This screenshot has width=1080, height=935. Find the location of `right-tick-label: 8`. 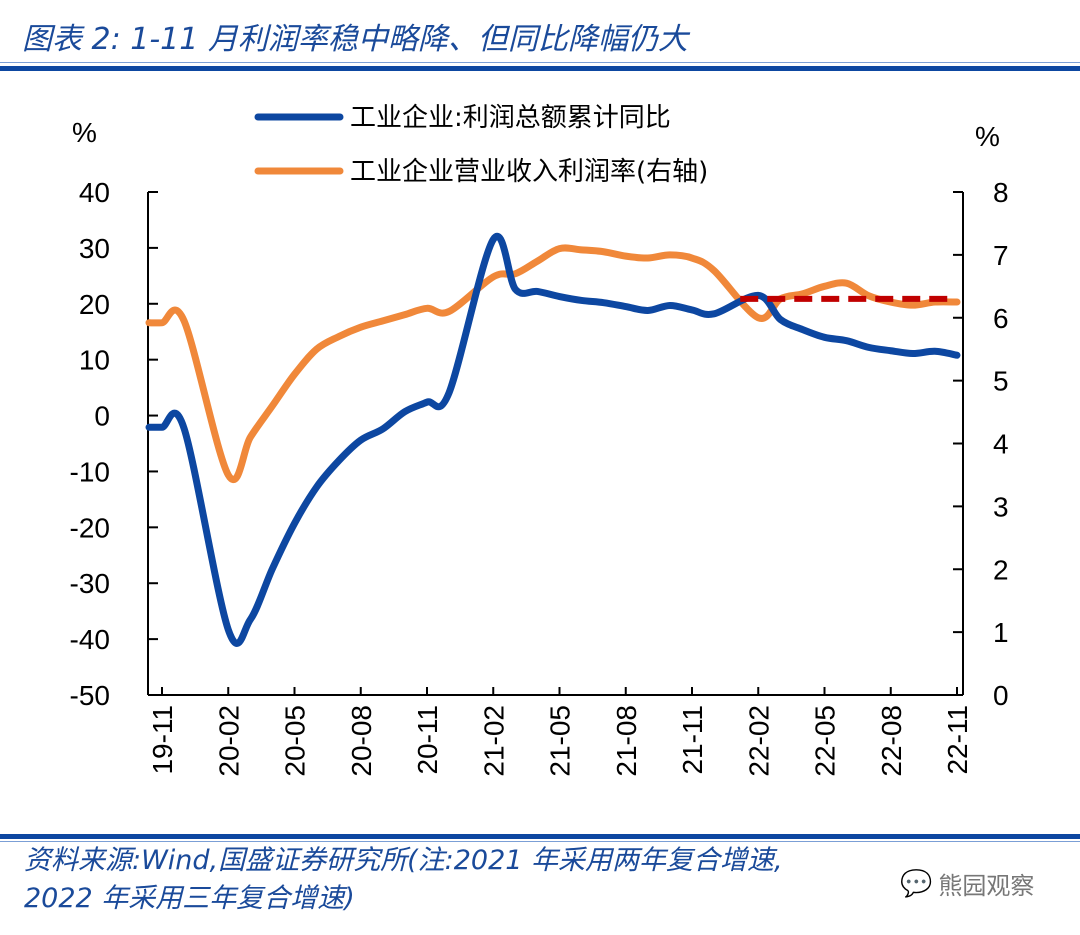

right-tick-label: 8 is located at coordinates (1001, 192).